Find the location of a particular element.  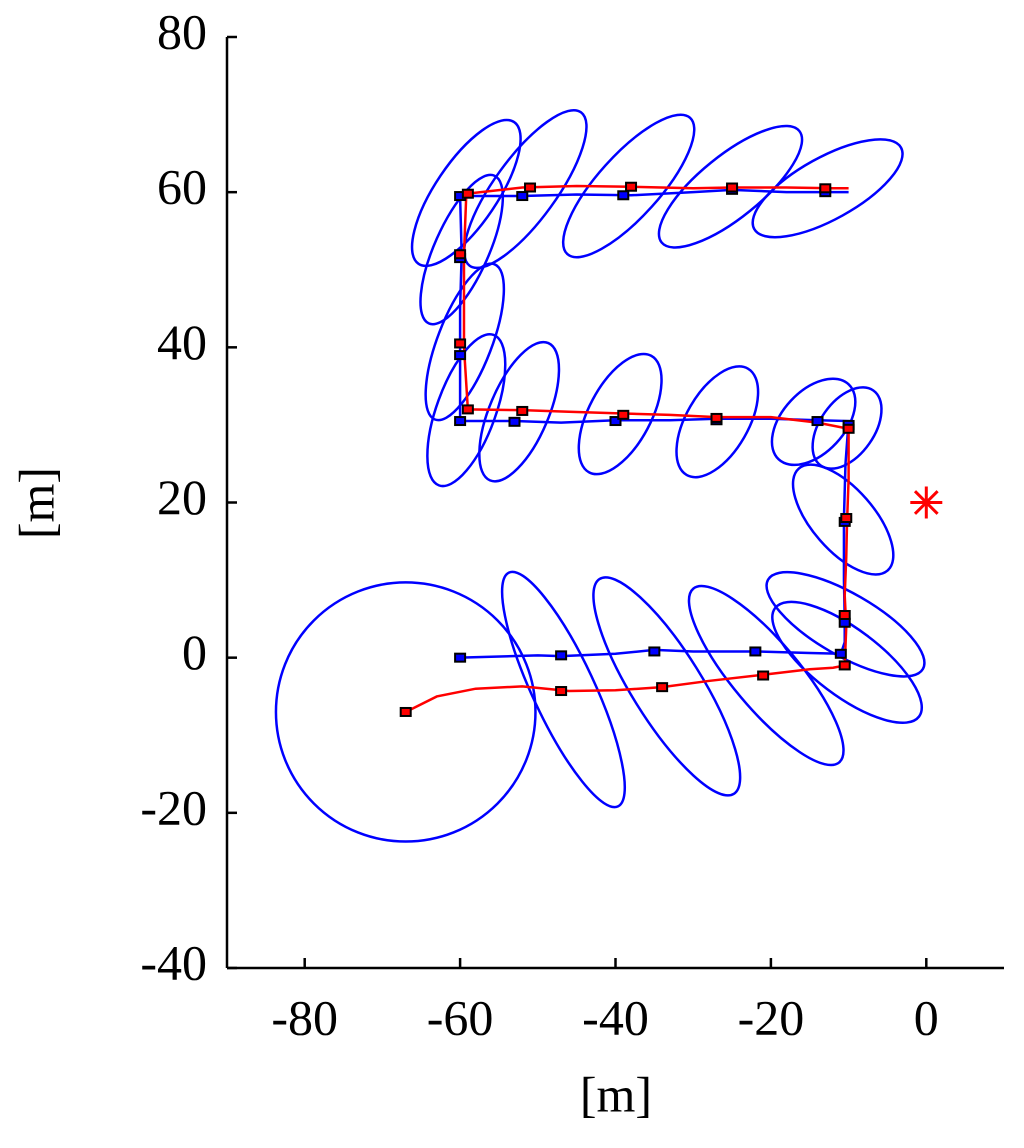

x-axis-label: [m] is located at coordinates (616, 1094).